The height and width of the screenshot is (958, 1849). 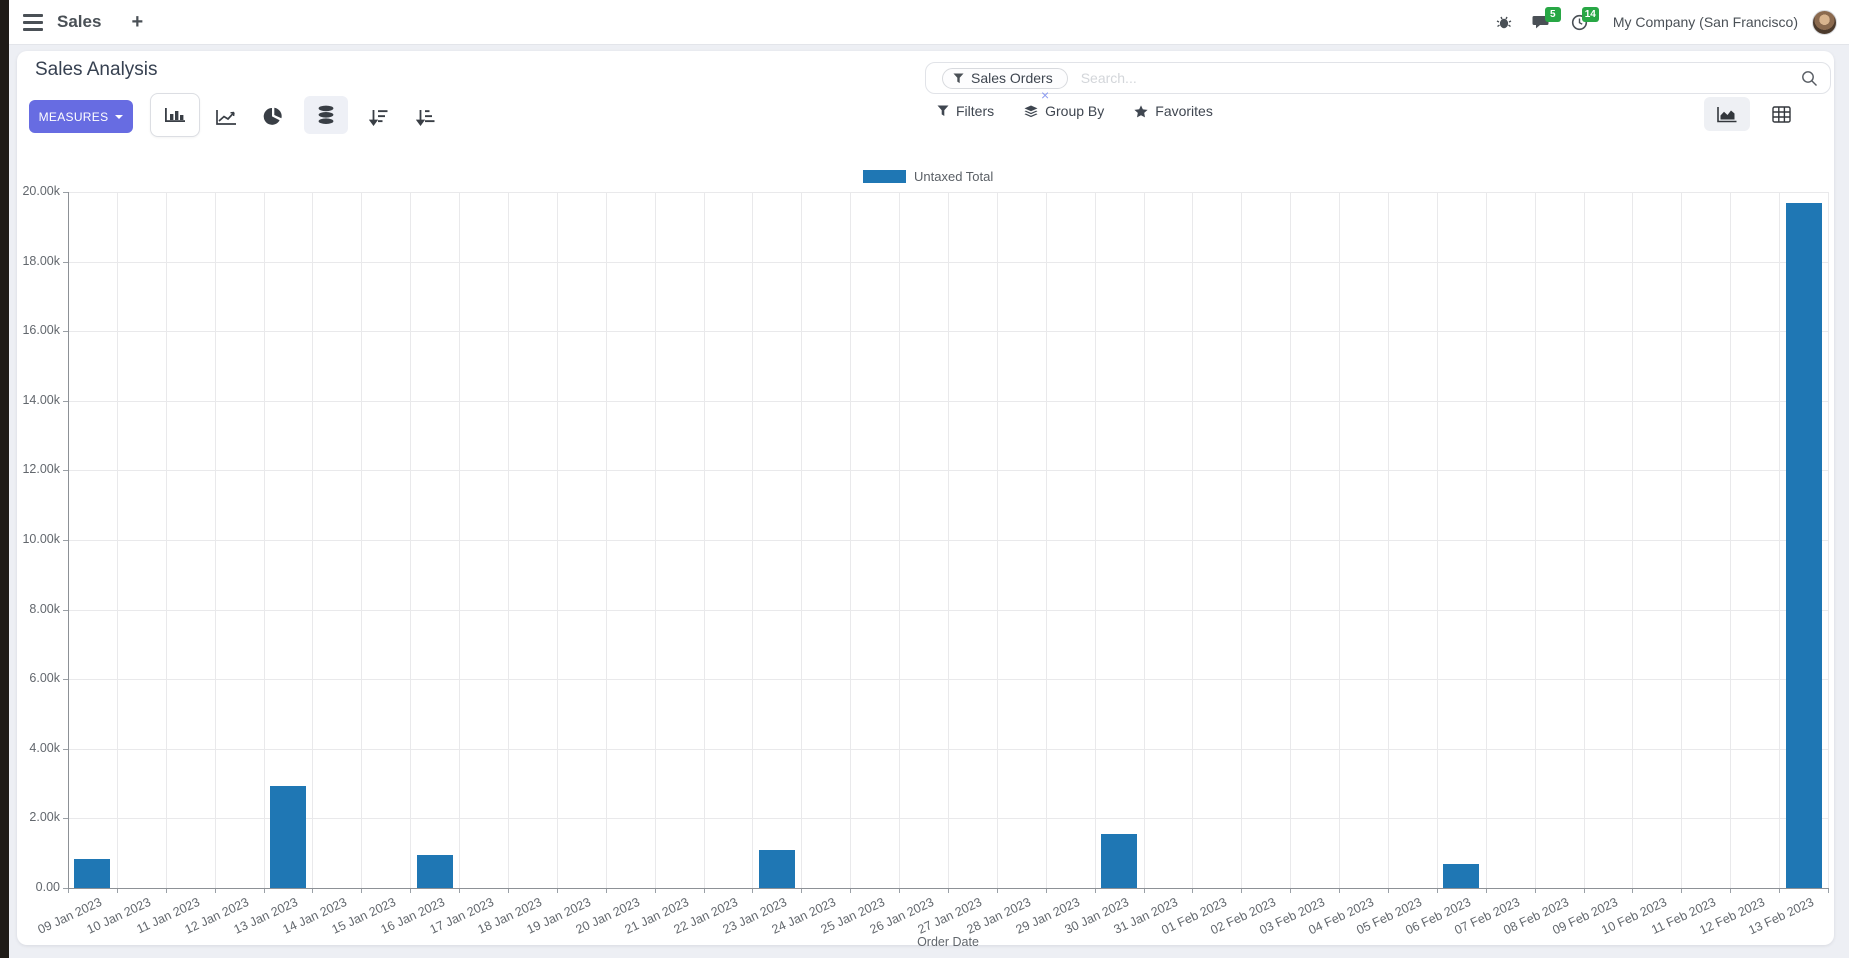 I want to click on search-facet-label: Sales Orders, so click(x=1012, y=78).